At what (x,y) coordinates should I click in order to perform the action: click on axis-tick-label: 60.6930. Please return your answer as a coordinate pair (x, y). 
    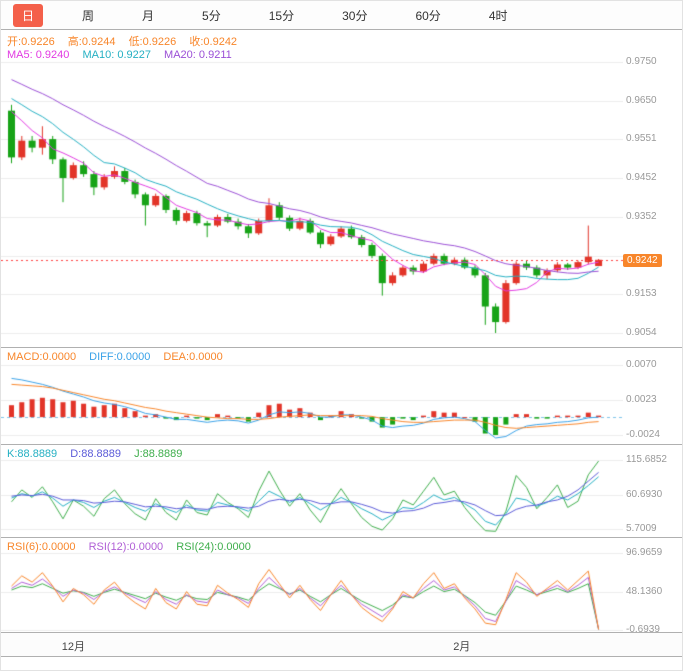
    Looking at the image, I should click on (644, 494).